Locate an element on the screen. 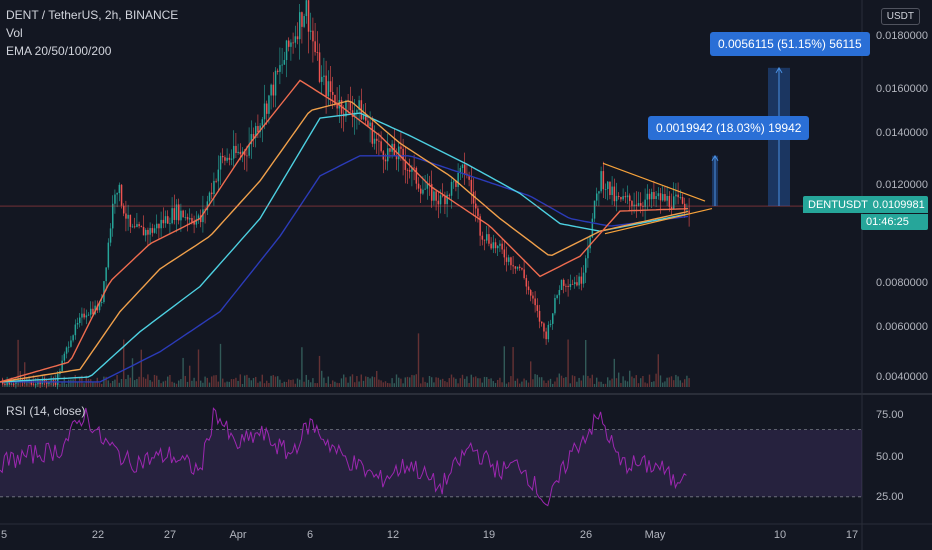 The image size is (932, 550). time-tick-label: 10 is located at coordinates (780, 535).